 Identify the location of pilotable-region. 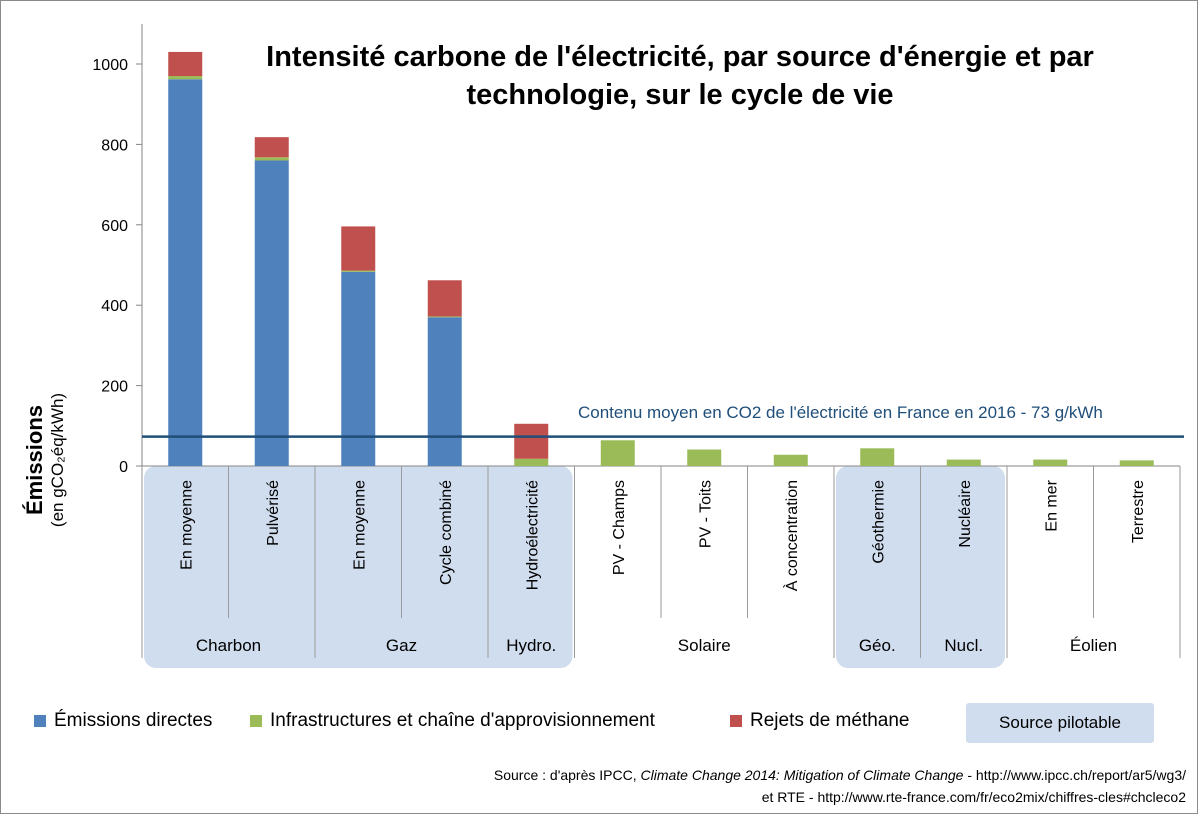
(358, 567).